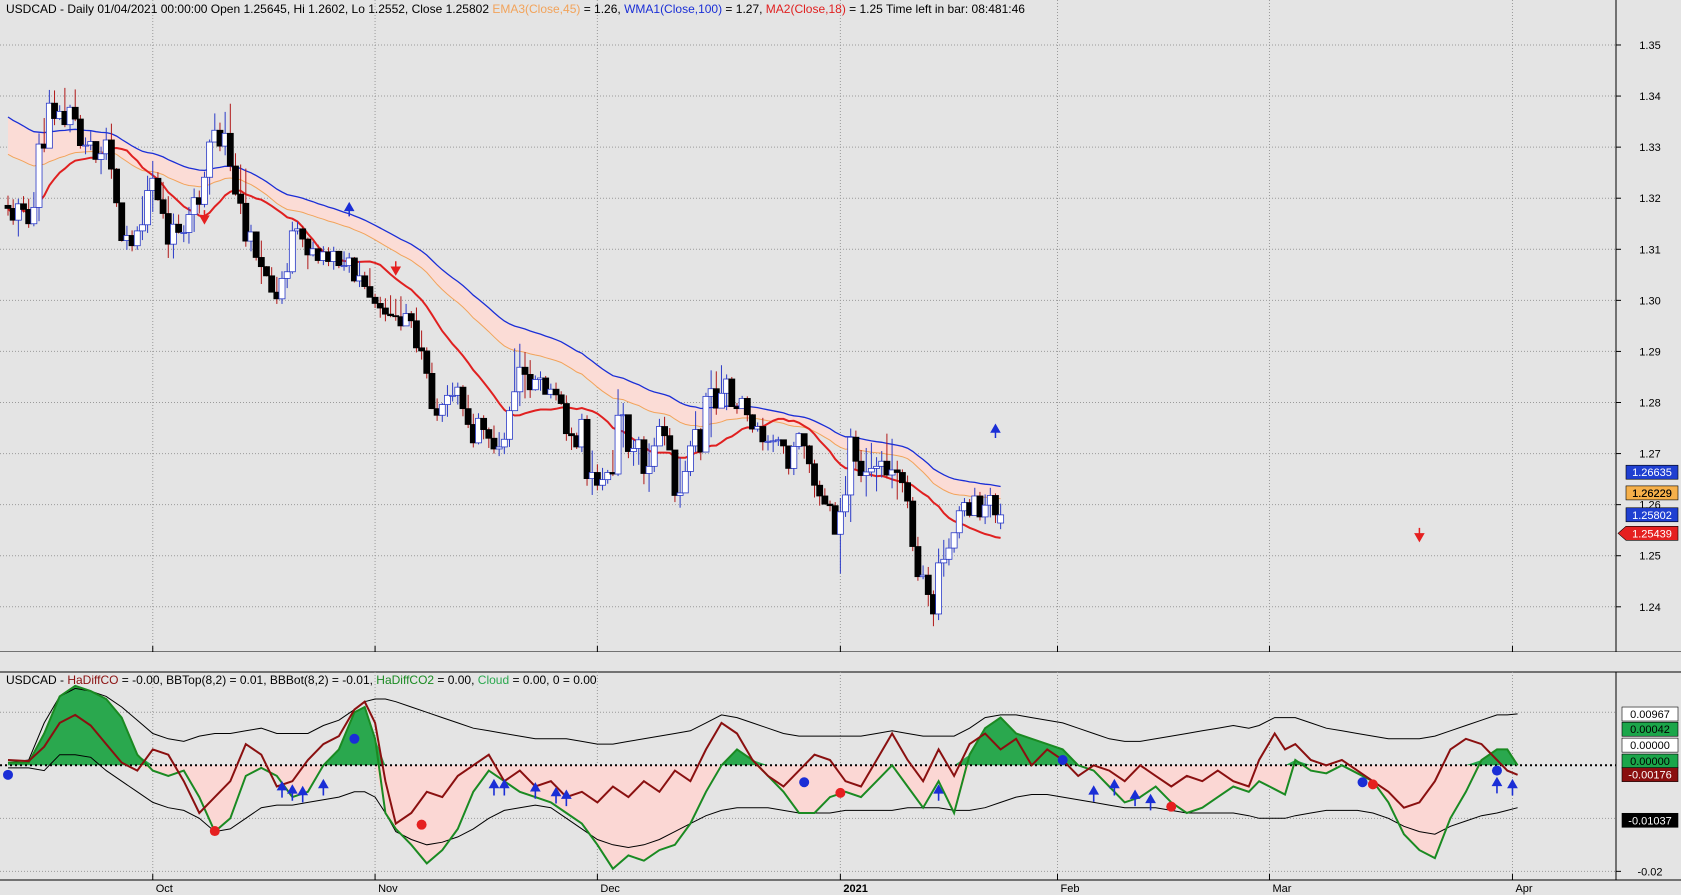 The image size is (1681, 895). Describe the element at coordinates (840, 662) in the screenshot. I see `pane-separator` at that location.